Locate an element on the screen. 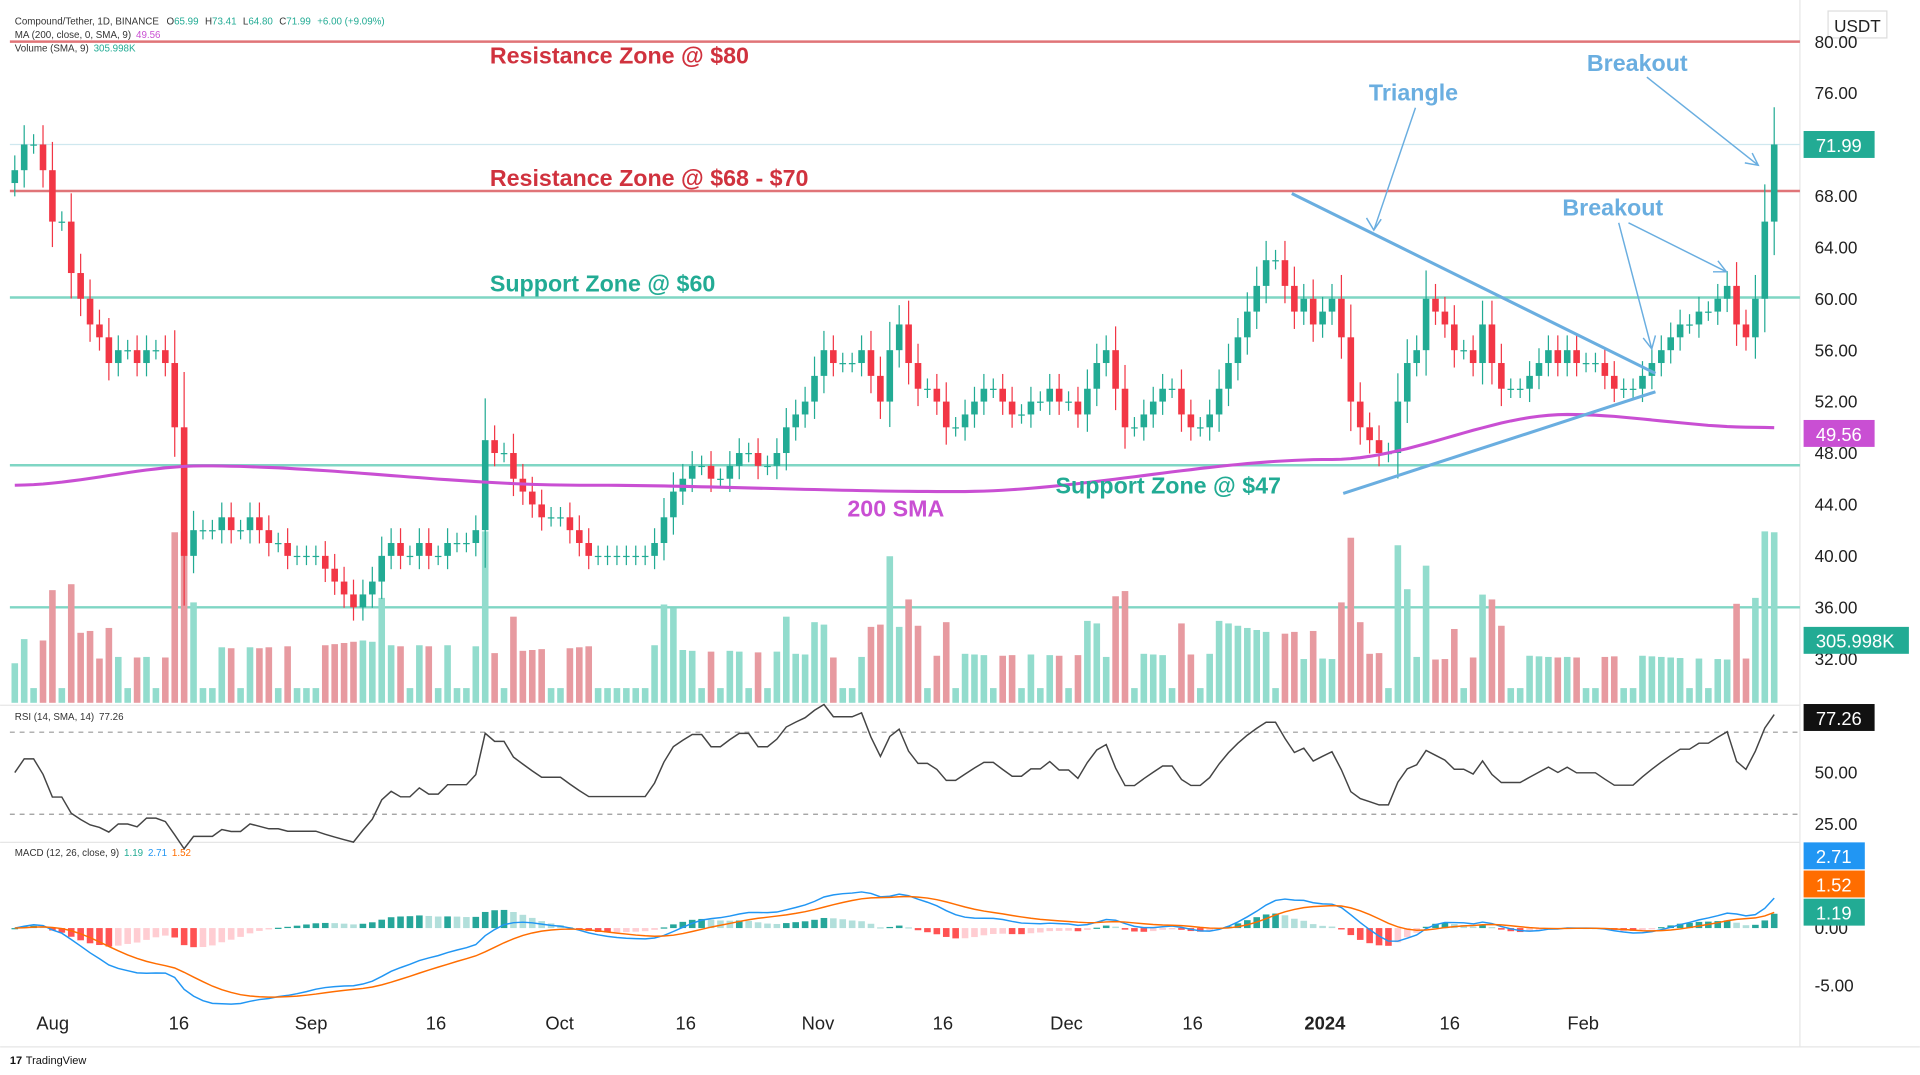  currency-label: USDT is located at coordinates (1857, 26).